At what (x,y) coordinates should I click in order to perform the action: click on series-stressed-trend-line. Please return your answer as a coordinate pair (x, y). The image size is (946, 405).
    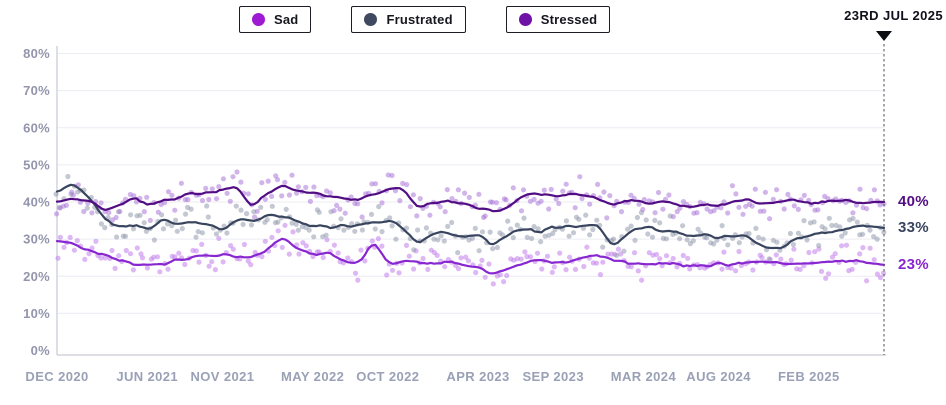
    Looking at the image, I should click on (470, 198).